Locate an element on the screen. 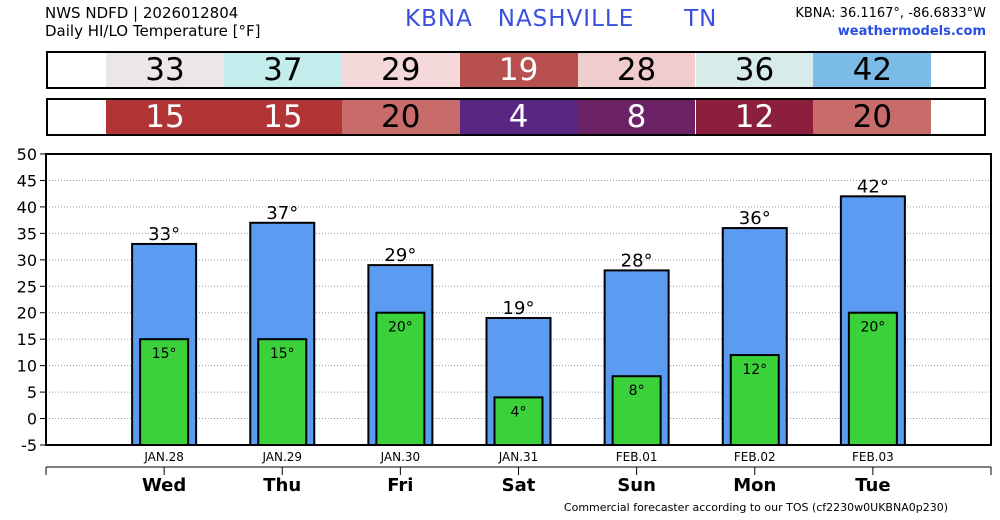 The image size is (1000, 520). high-temp-cell: 29 is located at coordinates (400, 70).